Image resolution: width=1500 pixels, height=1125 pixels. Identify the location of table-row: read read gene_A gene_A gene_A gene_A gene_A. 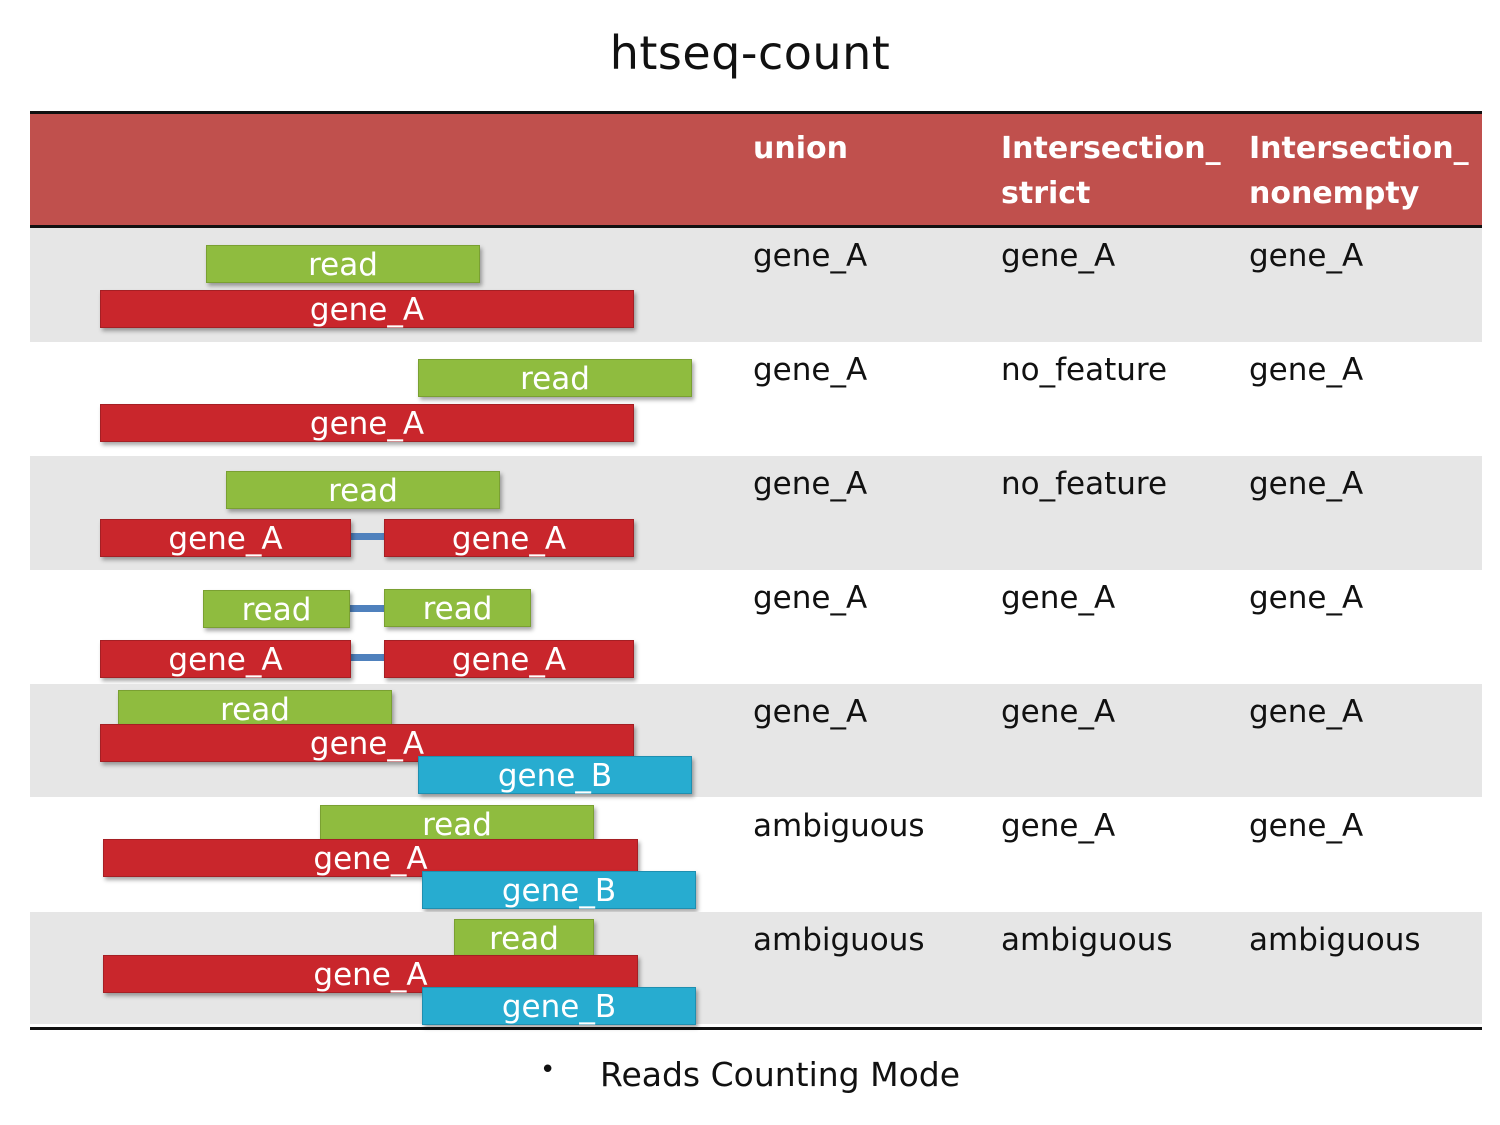
(756, 627).